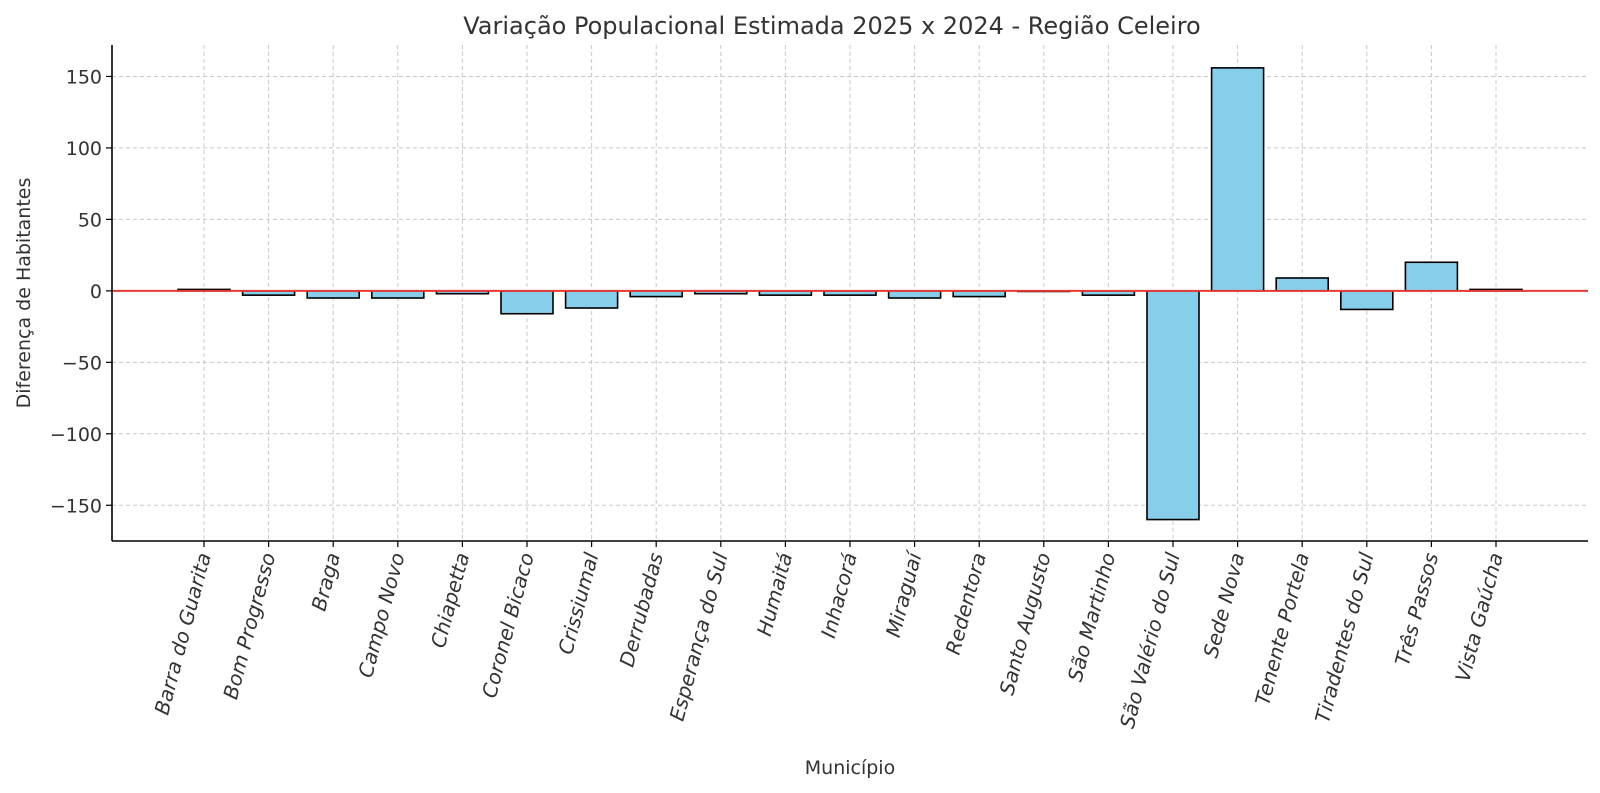  What do you see at coordinates (699, 637) in the screenshot?
I see `x-tick-label: Esperança do Sul` at bounding box center [699, 637].